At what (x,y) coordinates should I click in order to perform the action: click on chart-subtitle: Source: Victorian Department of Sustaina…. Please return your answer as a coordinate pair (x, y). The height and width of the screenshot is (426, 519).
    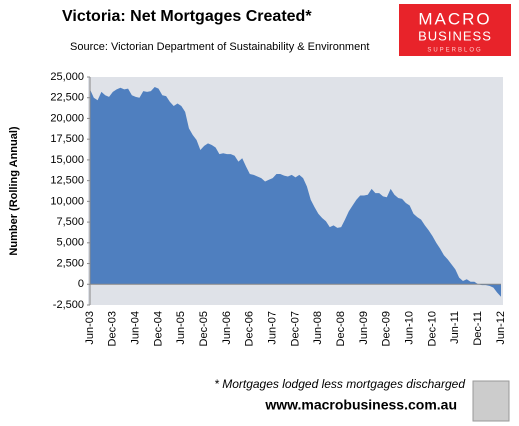
    Looking at the image, I should click on (219, 47).